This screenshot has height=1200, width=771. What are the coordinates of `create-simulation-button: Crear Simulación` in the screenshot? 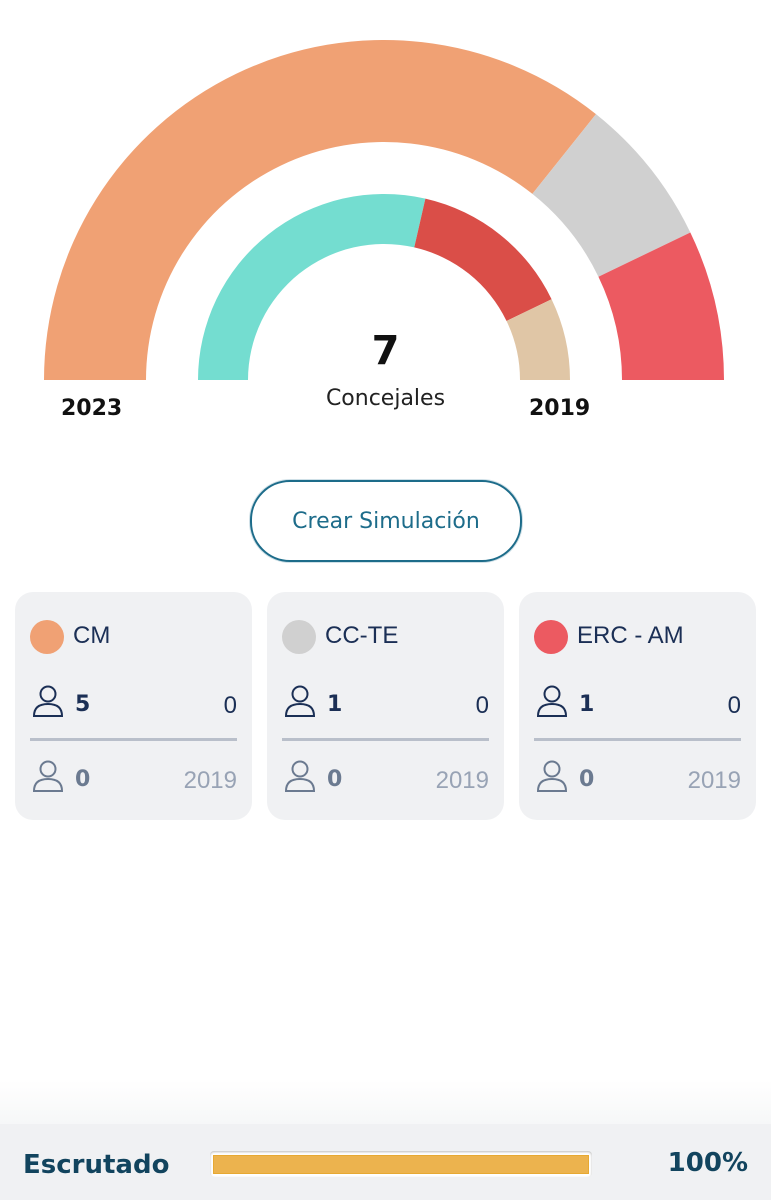 It's located at (386, 521).